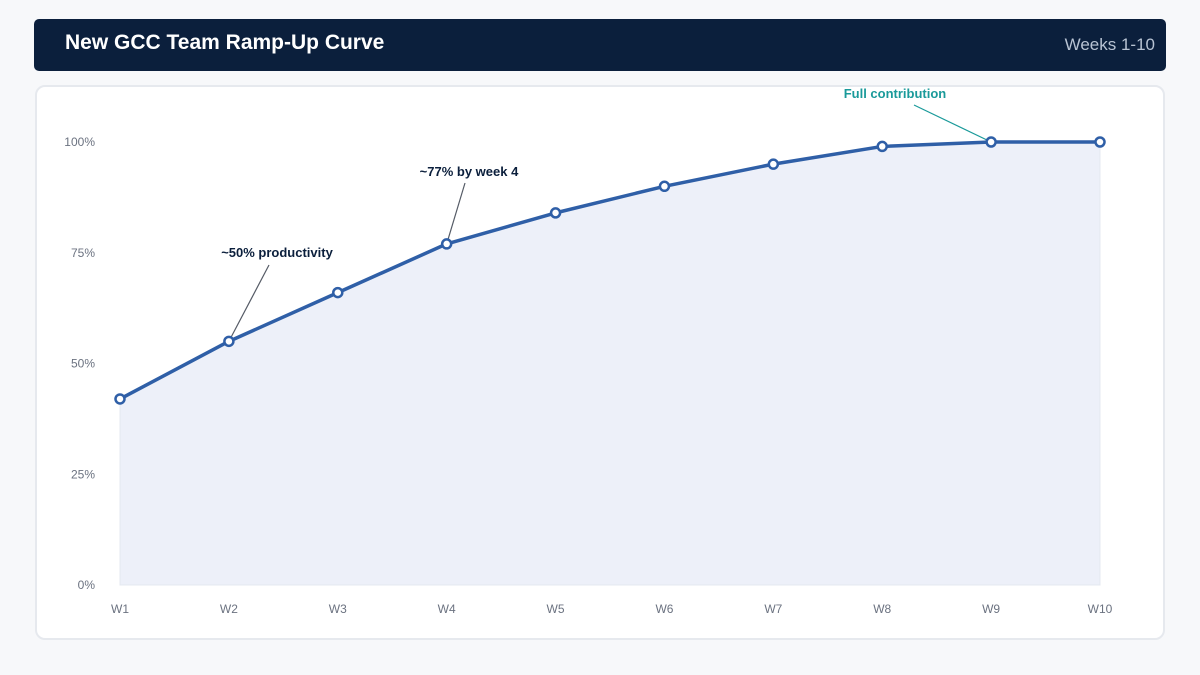 The image size is (1200, 675). What do you see at coordinates (882, 609) in the screenshot?
I see `x-tick-label: W8` at bounding box center [882, 609].